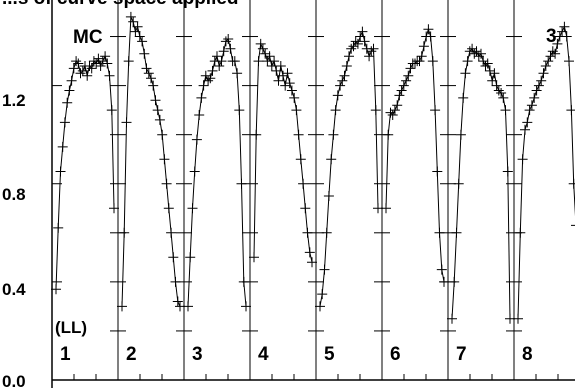 The width and height of the screenshot is (575, 388). I want to click on mode-label: (LL), so click(71, 327).